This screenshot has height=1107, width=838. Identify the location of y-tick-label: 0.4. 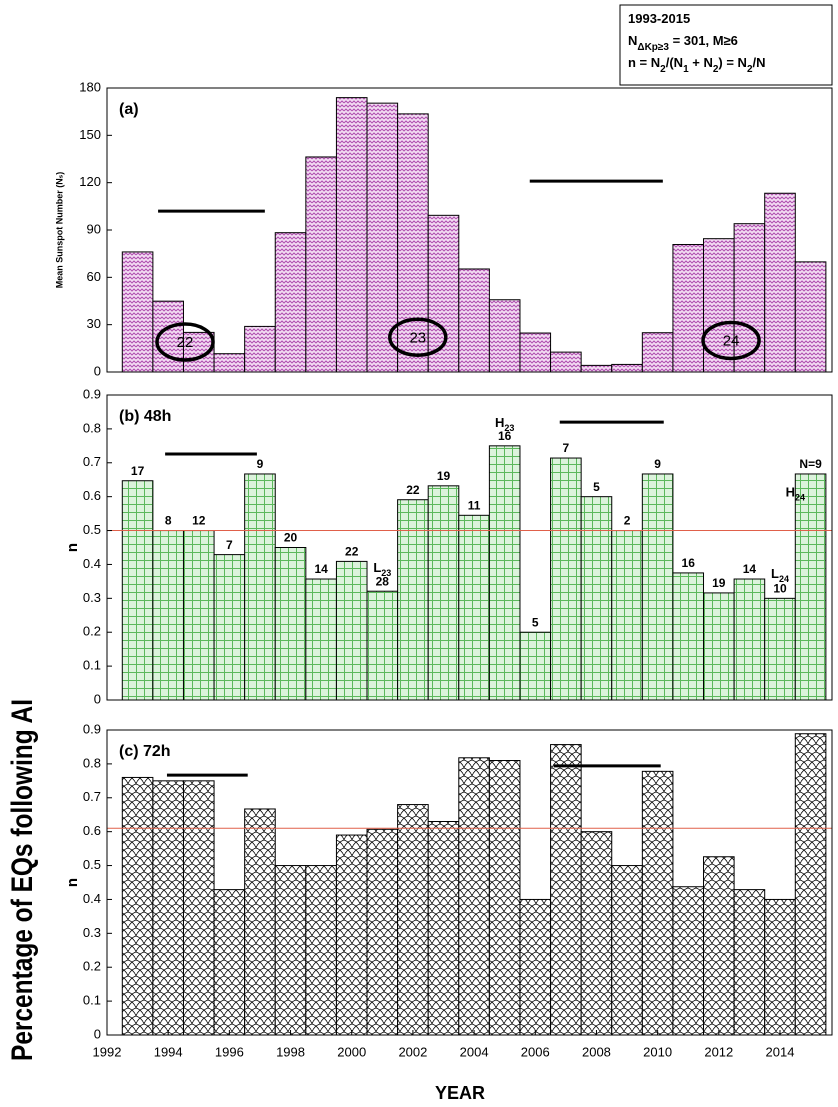
(92, 563).